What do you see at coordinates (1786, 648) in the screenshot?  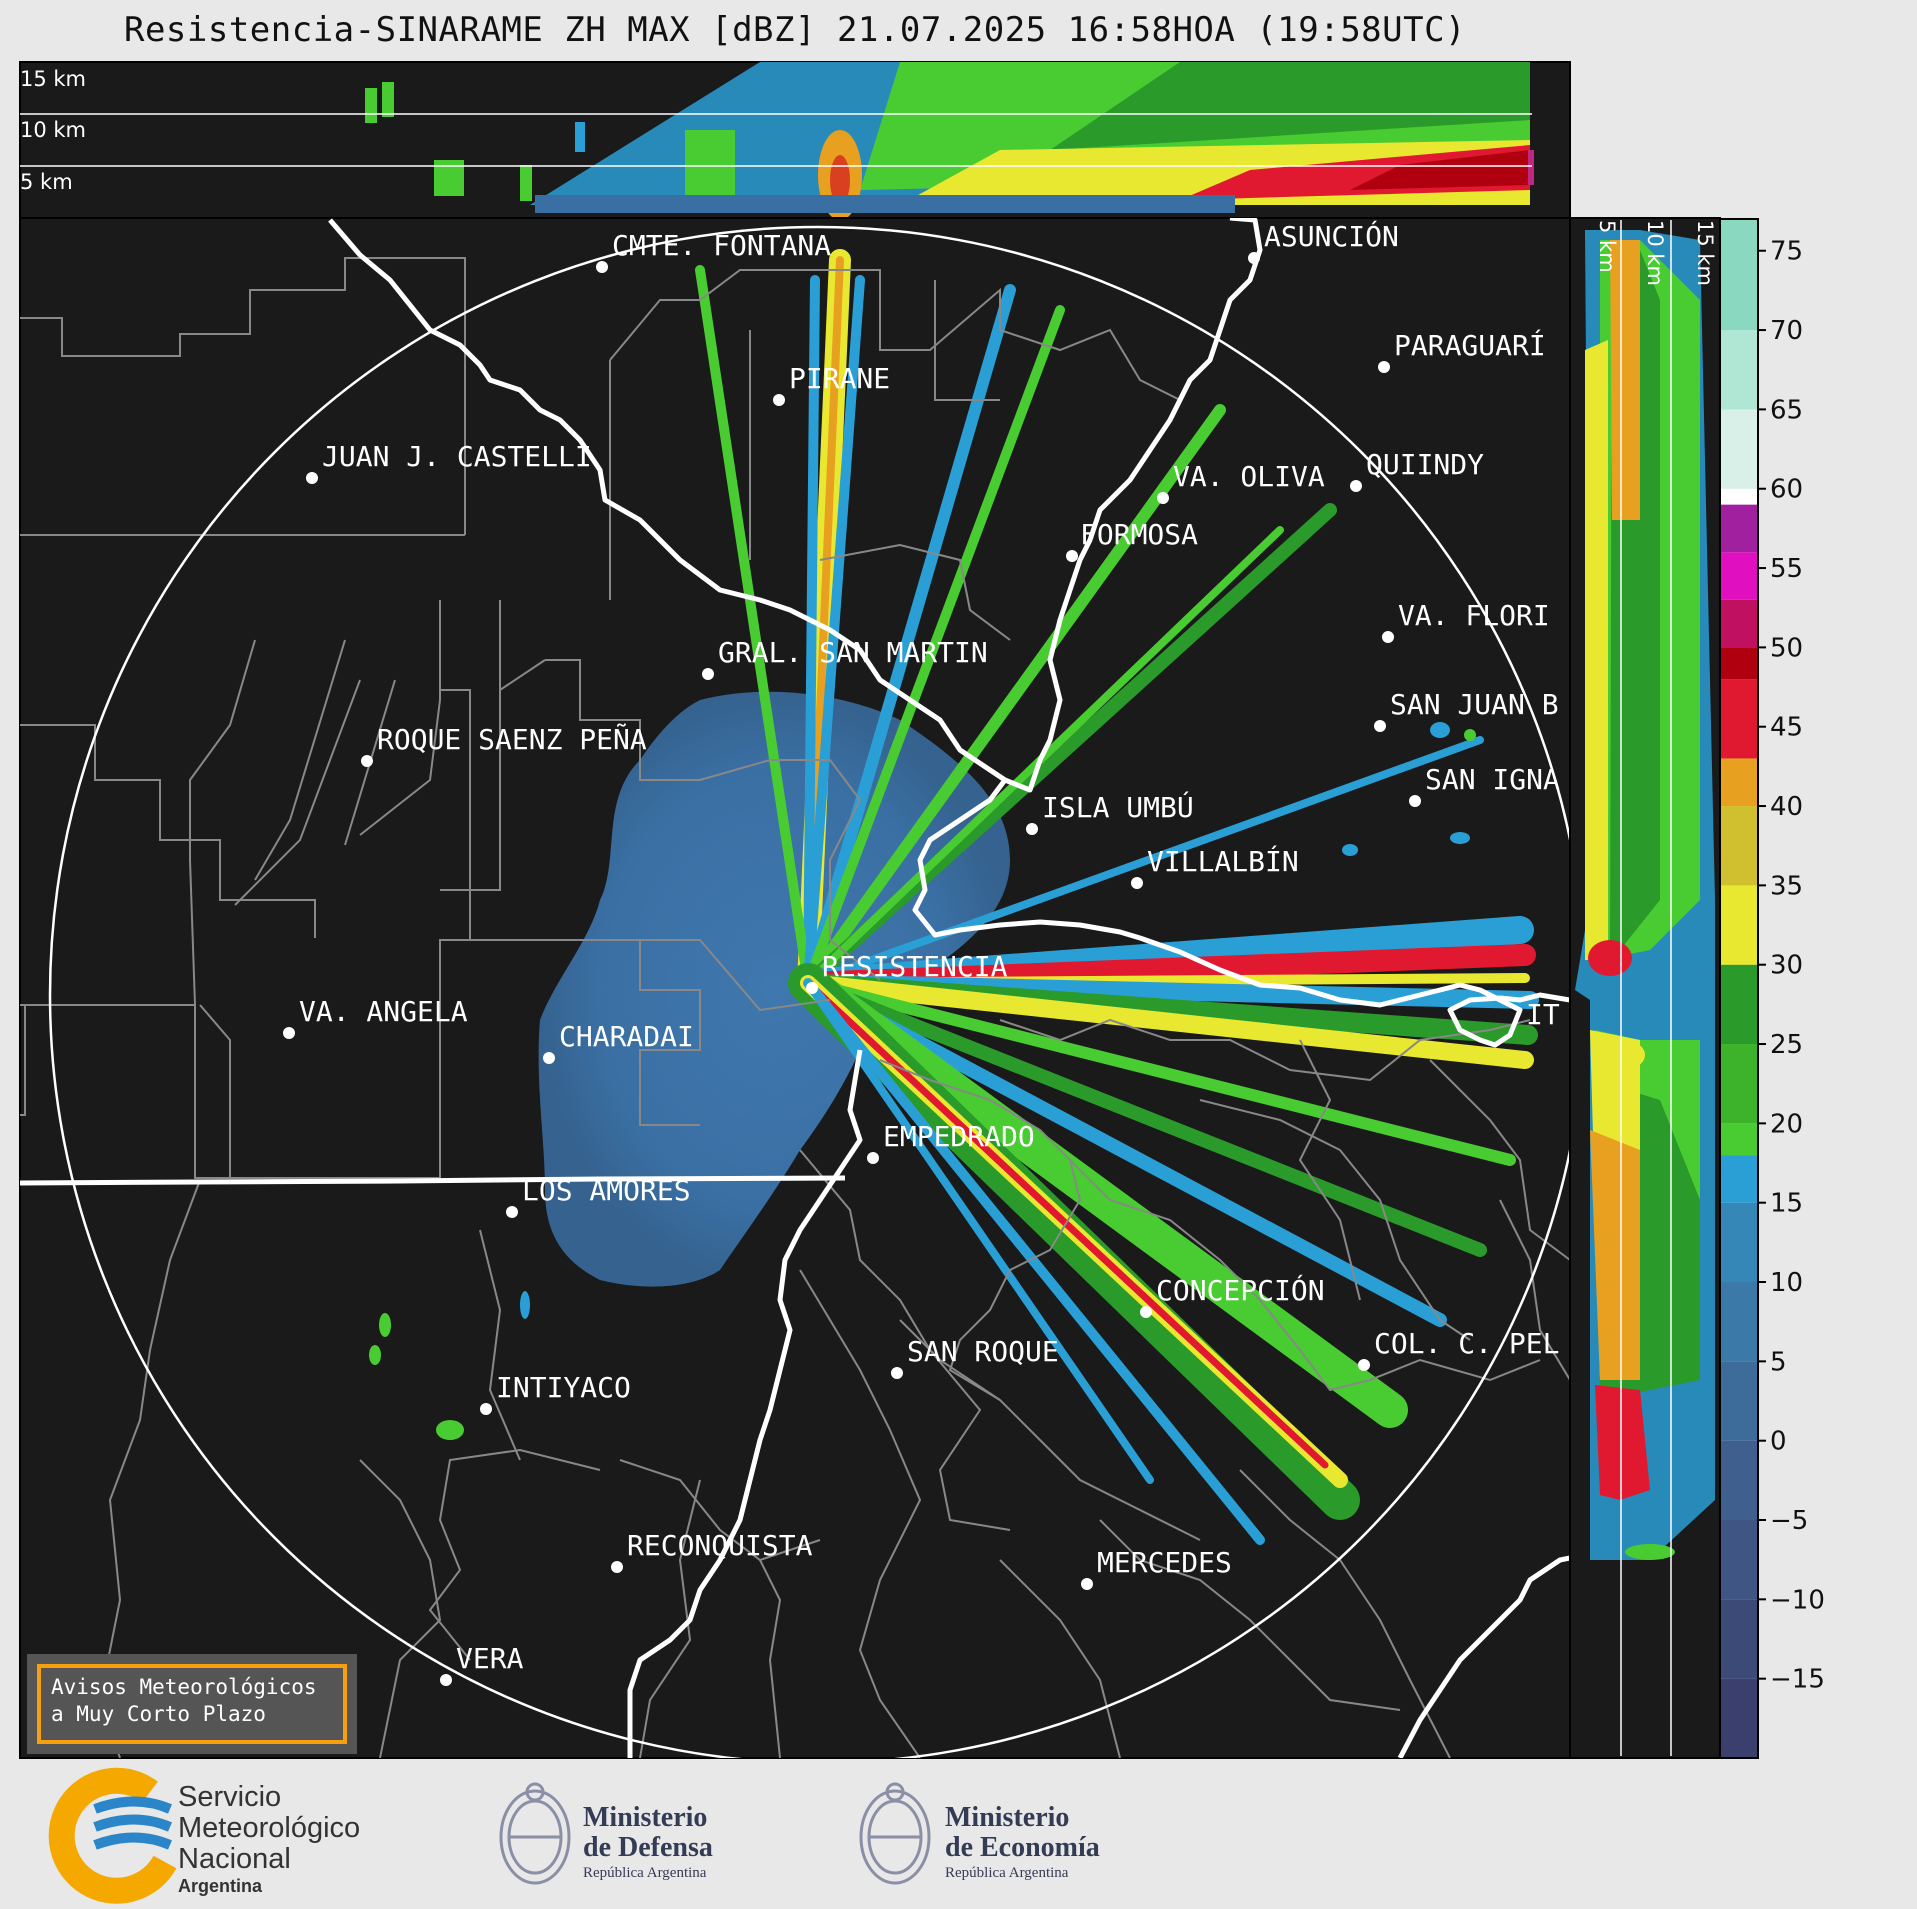 I see `colorbar-tick-label: 50` at bounding box center [1786, 648].